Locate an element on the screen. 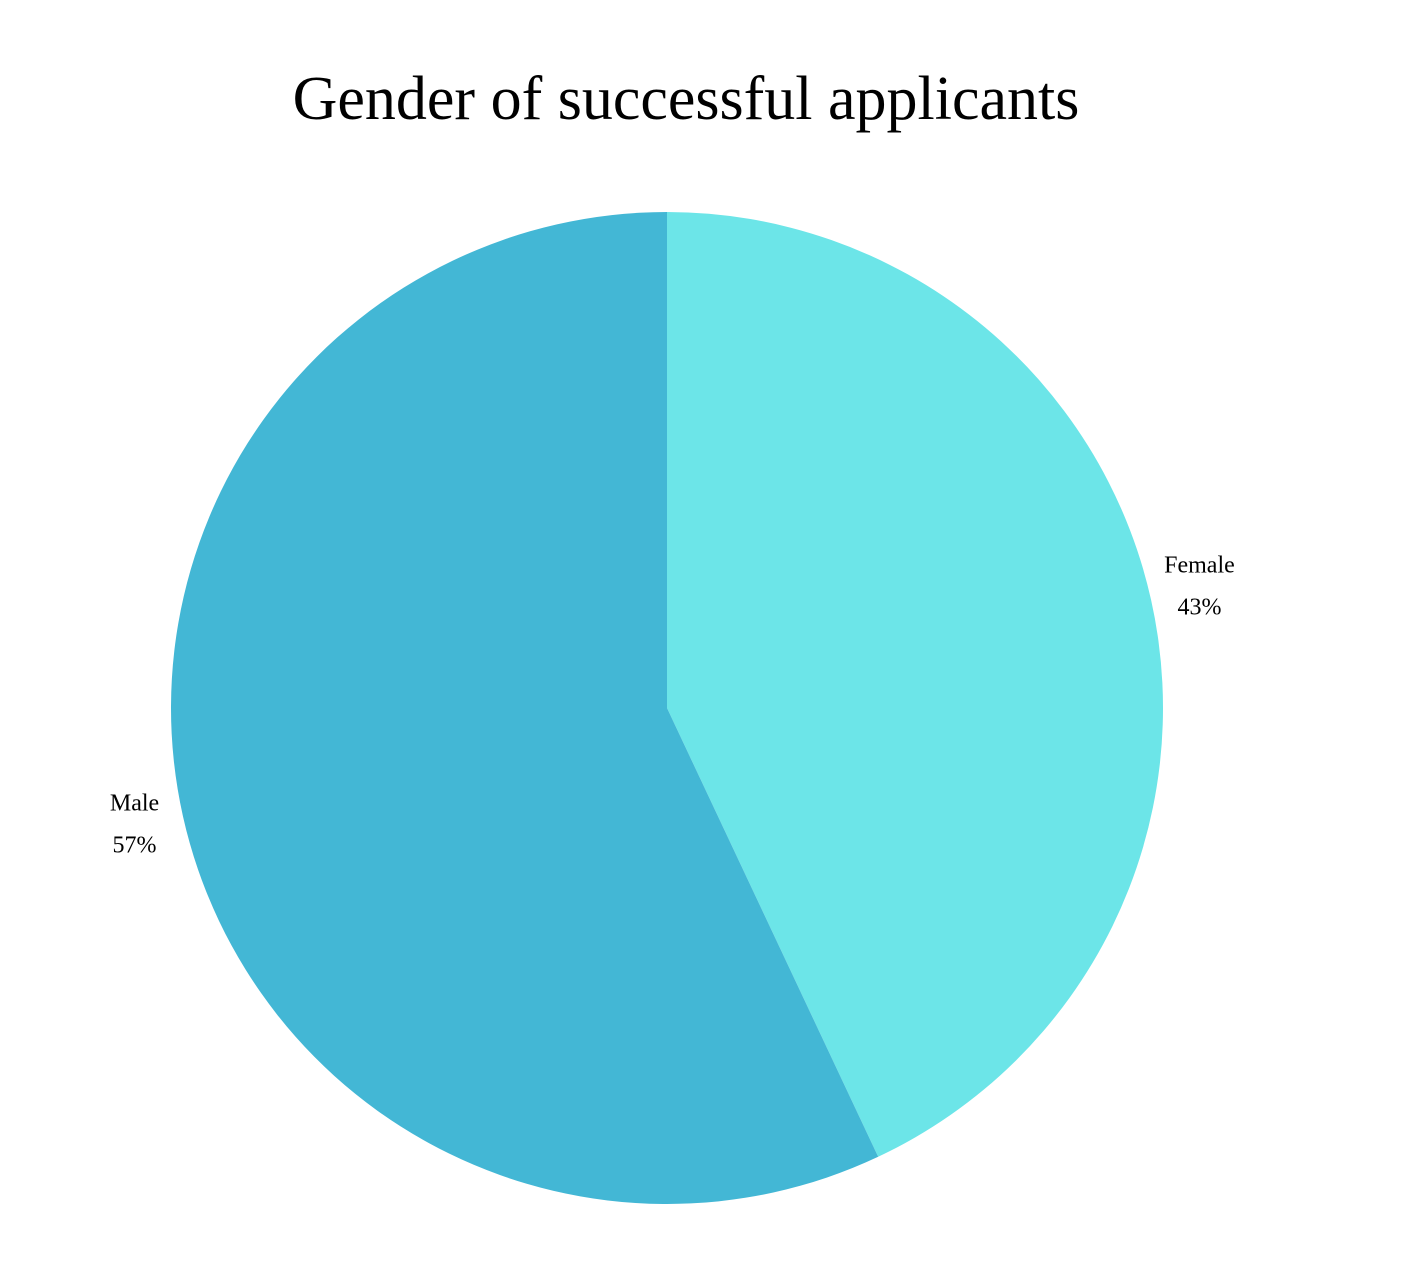 This screenshot has height=1275, width=1403. slice-value-label: 57% is located at coordinates (135, 846).